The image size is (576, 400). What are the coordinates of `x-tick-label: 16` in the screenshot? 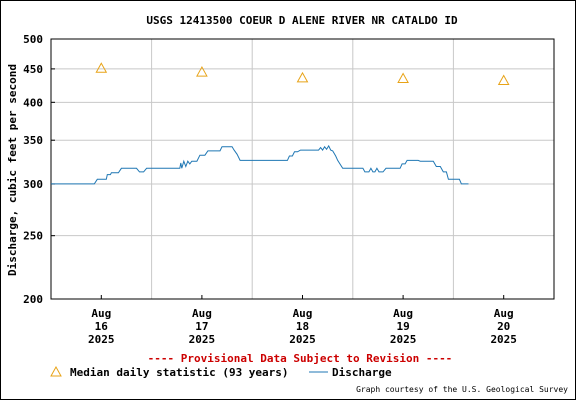 It's located at (102, 326).